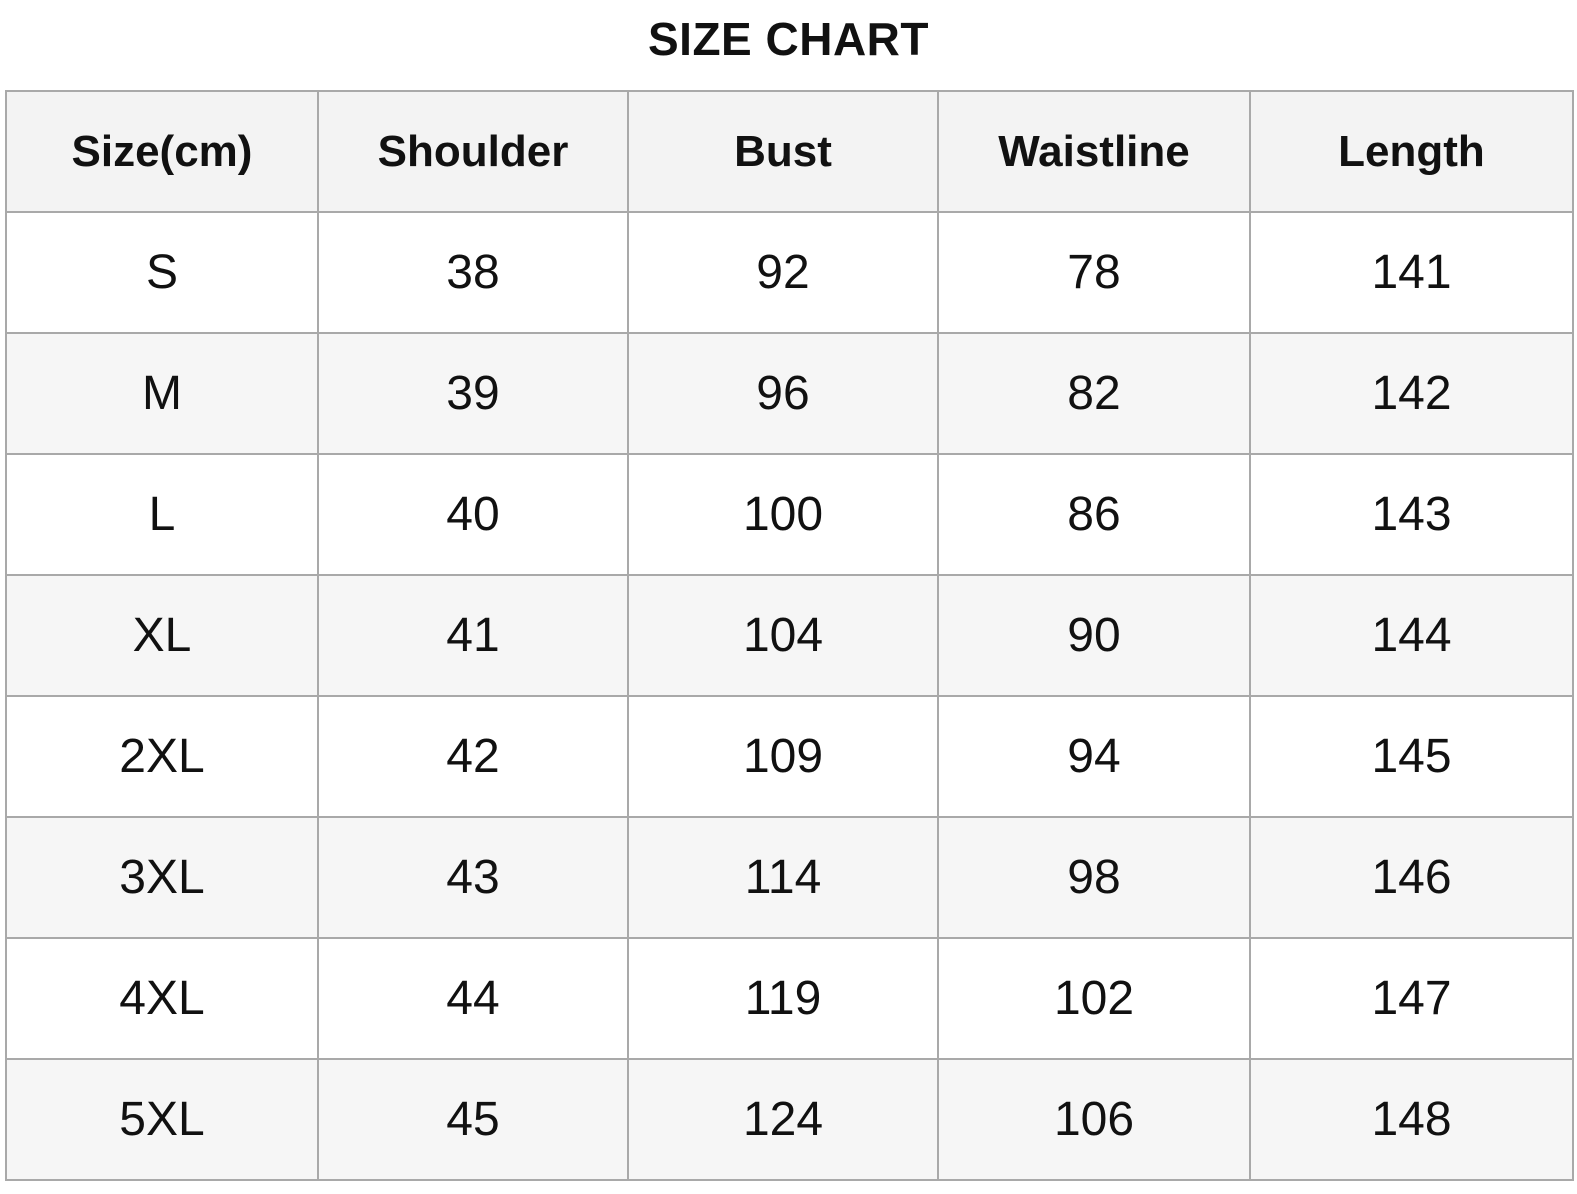 The height and width of the screenshot is (1194, 1577). I want to click on waistline-cell: 106, so click(1094, 1119).